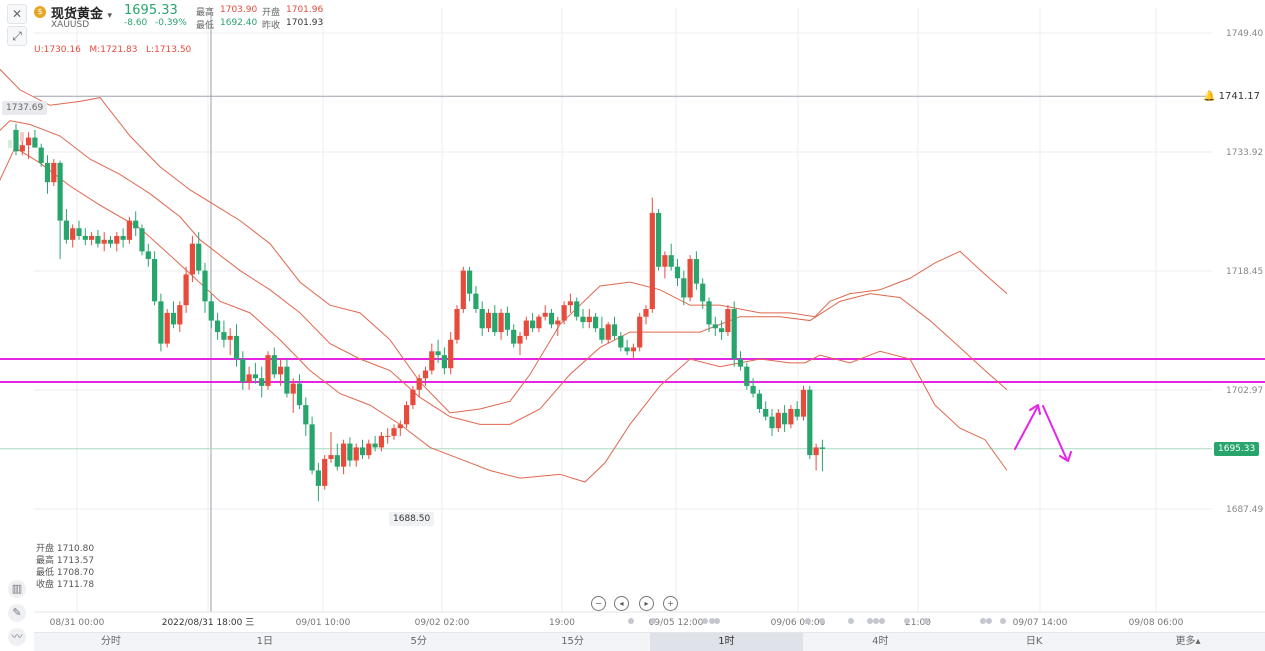  Describe the element at coordinates (271, 26) in the screenshot. I see `prev-close-label: 昨收` at that location.